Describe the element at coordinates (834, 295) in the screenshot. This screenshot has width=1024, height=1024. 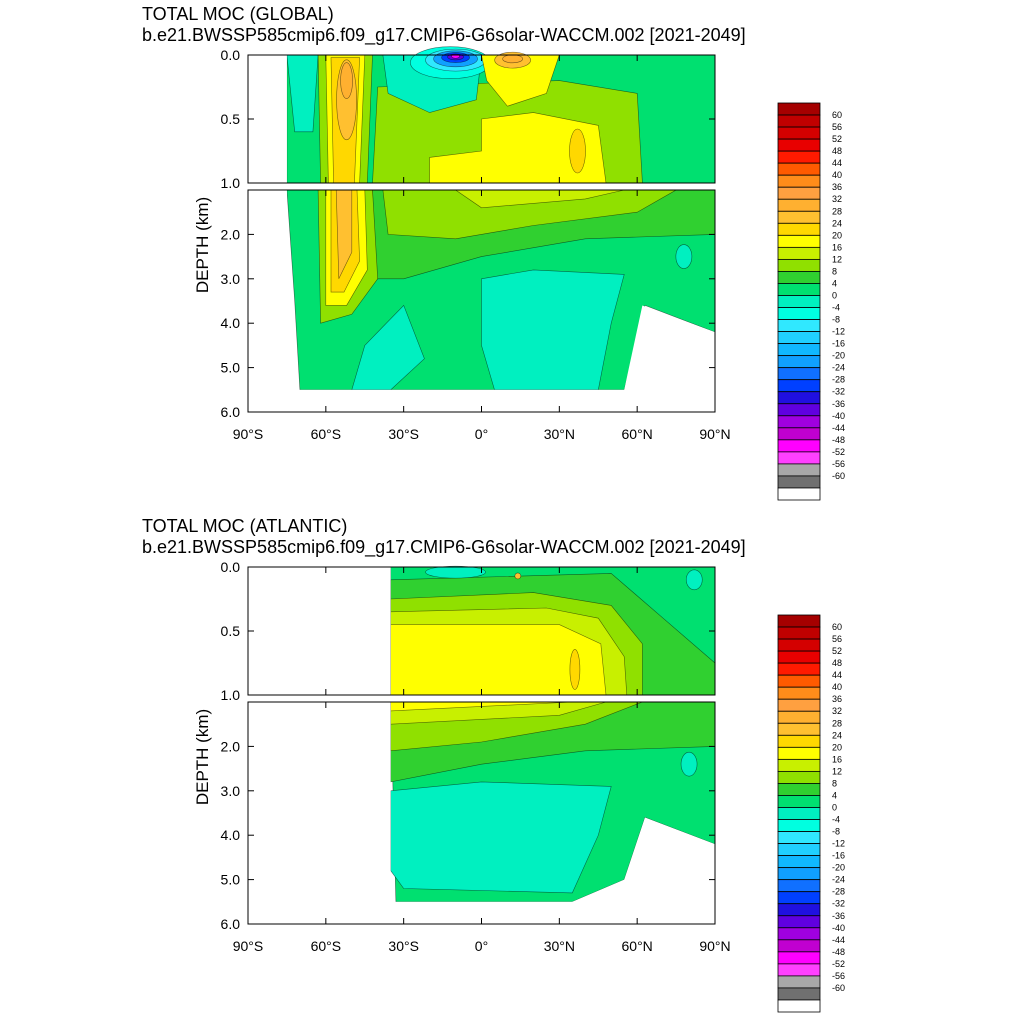
I see `colorbar-label: 0` at that location.